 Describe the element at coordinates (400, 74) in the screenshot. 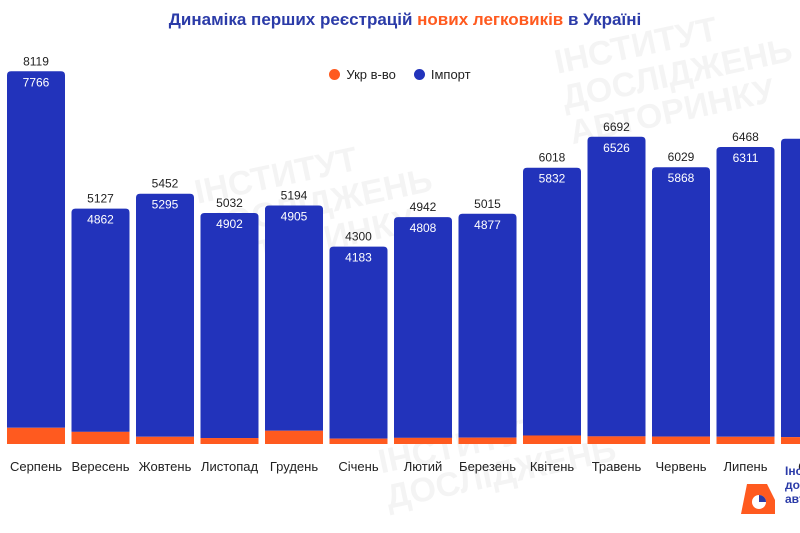

I see `chart-legend: Укр в-во Імпорт` at that location.